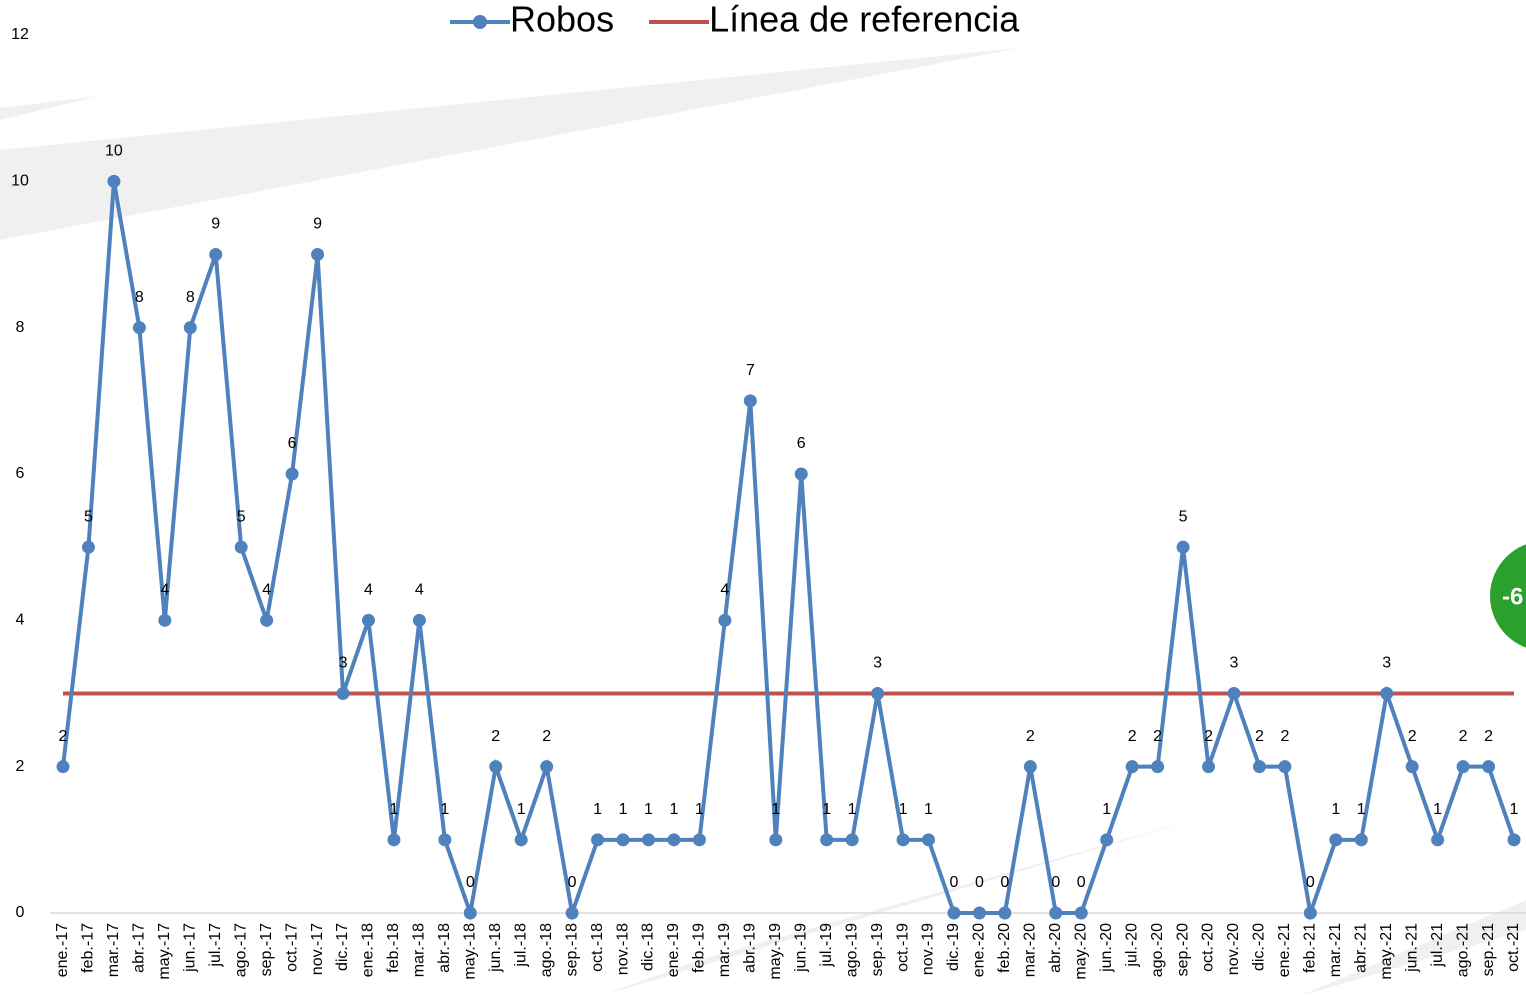 The width and height of the screenshot is (1526, 996). What do you see at coordinates (495, 948) in the screenshot?
I see `x-tick-label: jun.-18` at bounding box center [495, 948].